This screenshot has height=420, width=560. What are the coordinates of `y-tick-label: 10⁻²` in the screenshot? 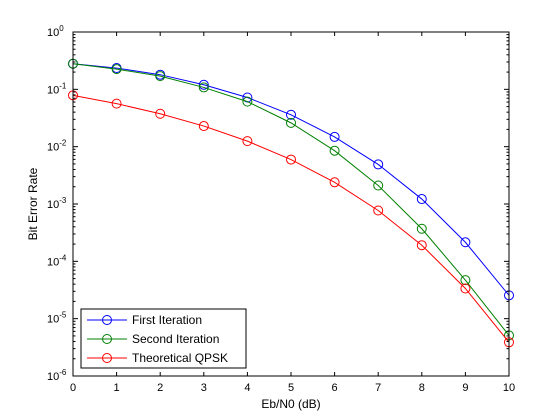 It's located at (57, 146).